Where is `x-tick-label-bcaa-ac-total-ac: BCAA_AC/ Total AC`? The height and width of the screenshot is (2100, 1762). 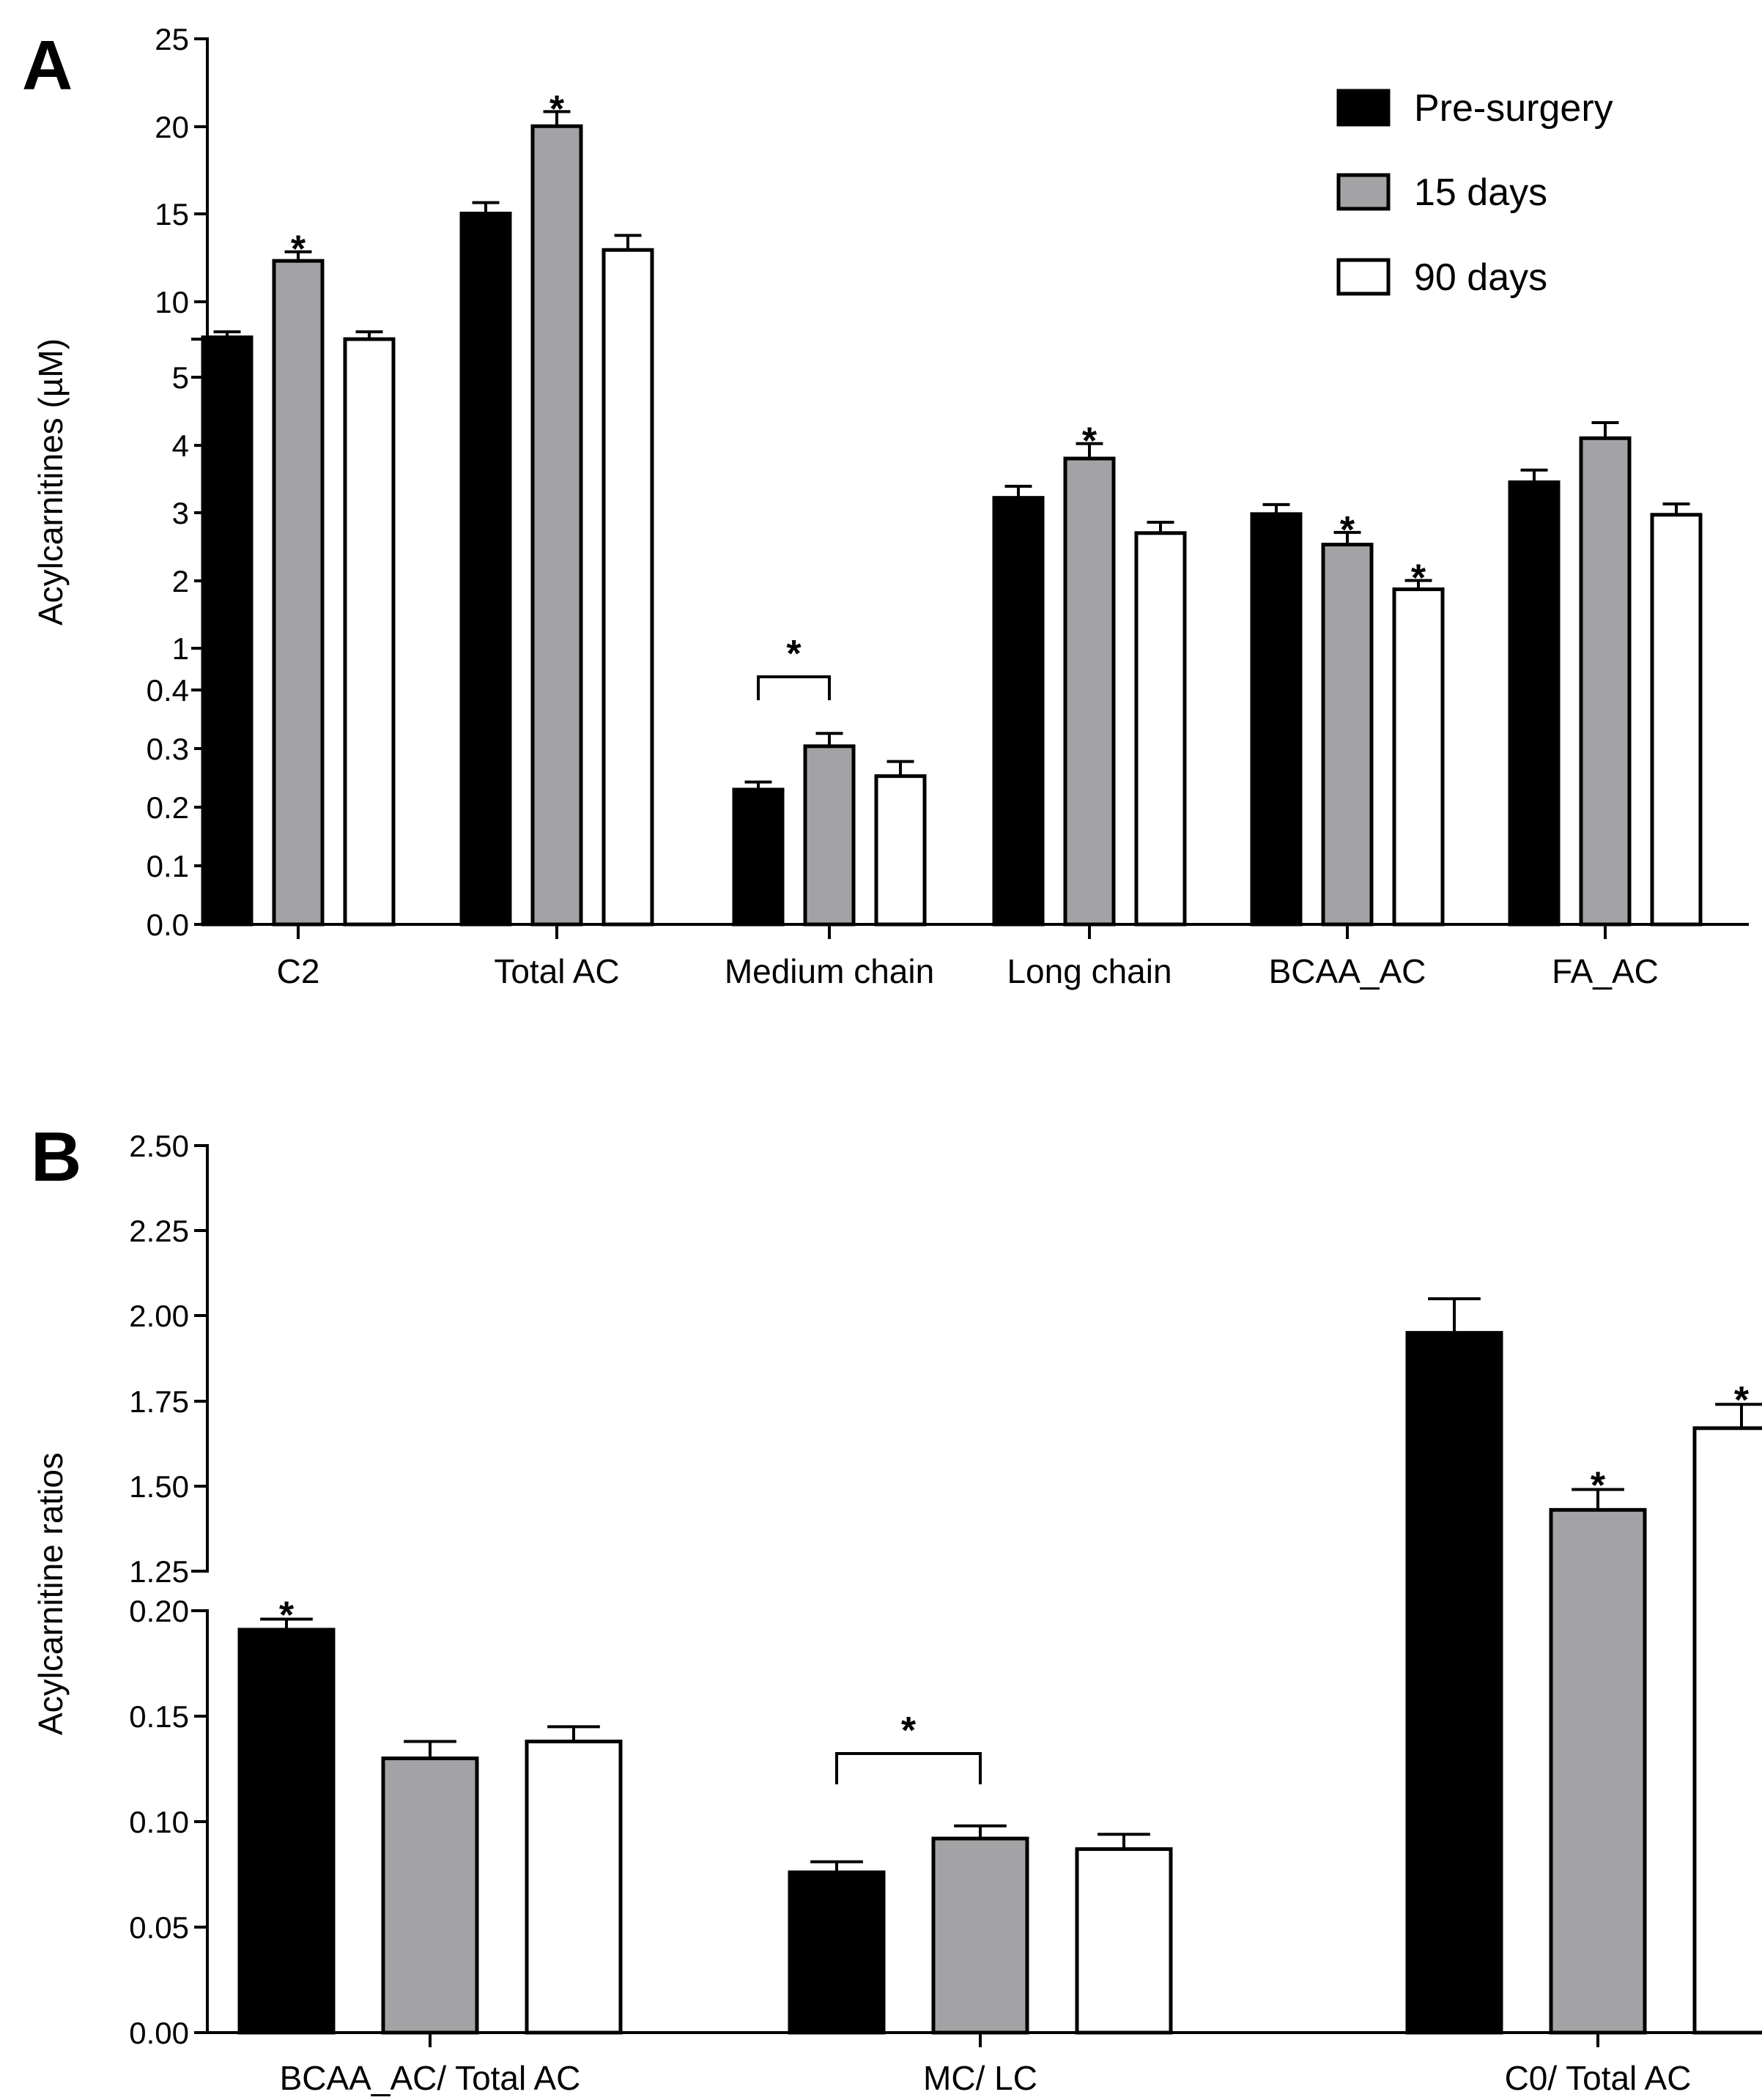 x-tick-label-bcaa-ac-total-ac: BCAA_AC/ Total AC is located at coordinates (430, 2078).